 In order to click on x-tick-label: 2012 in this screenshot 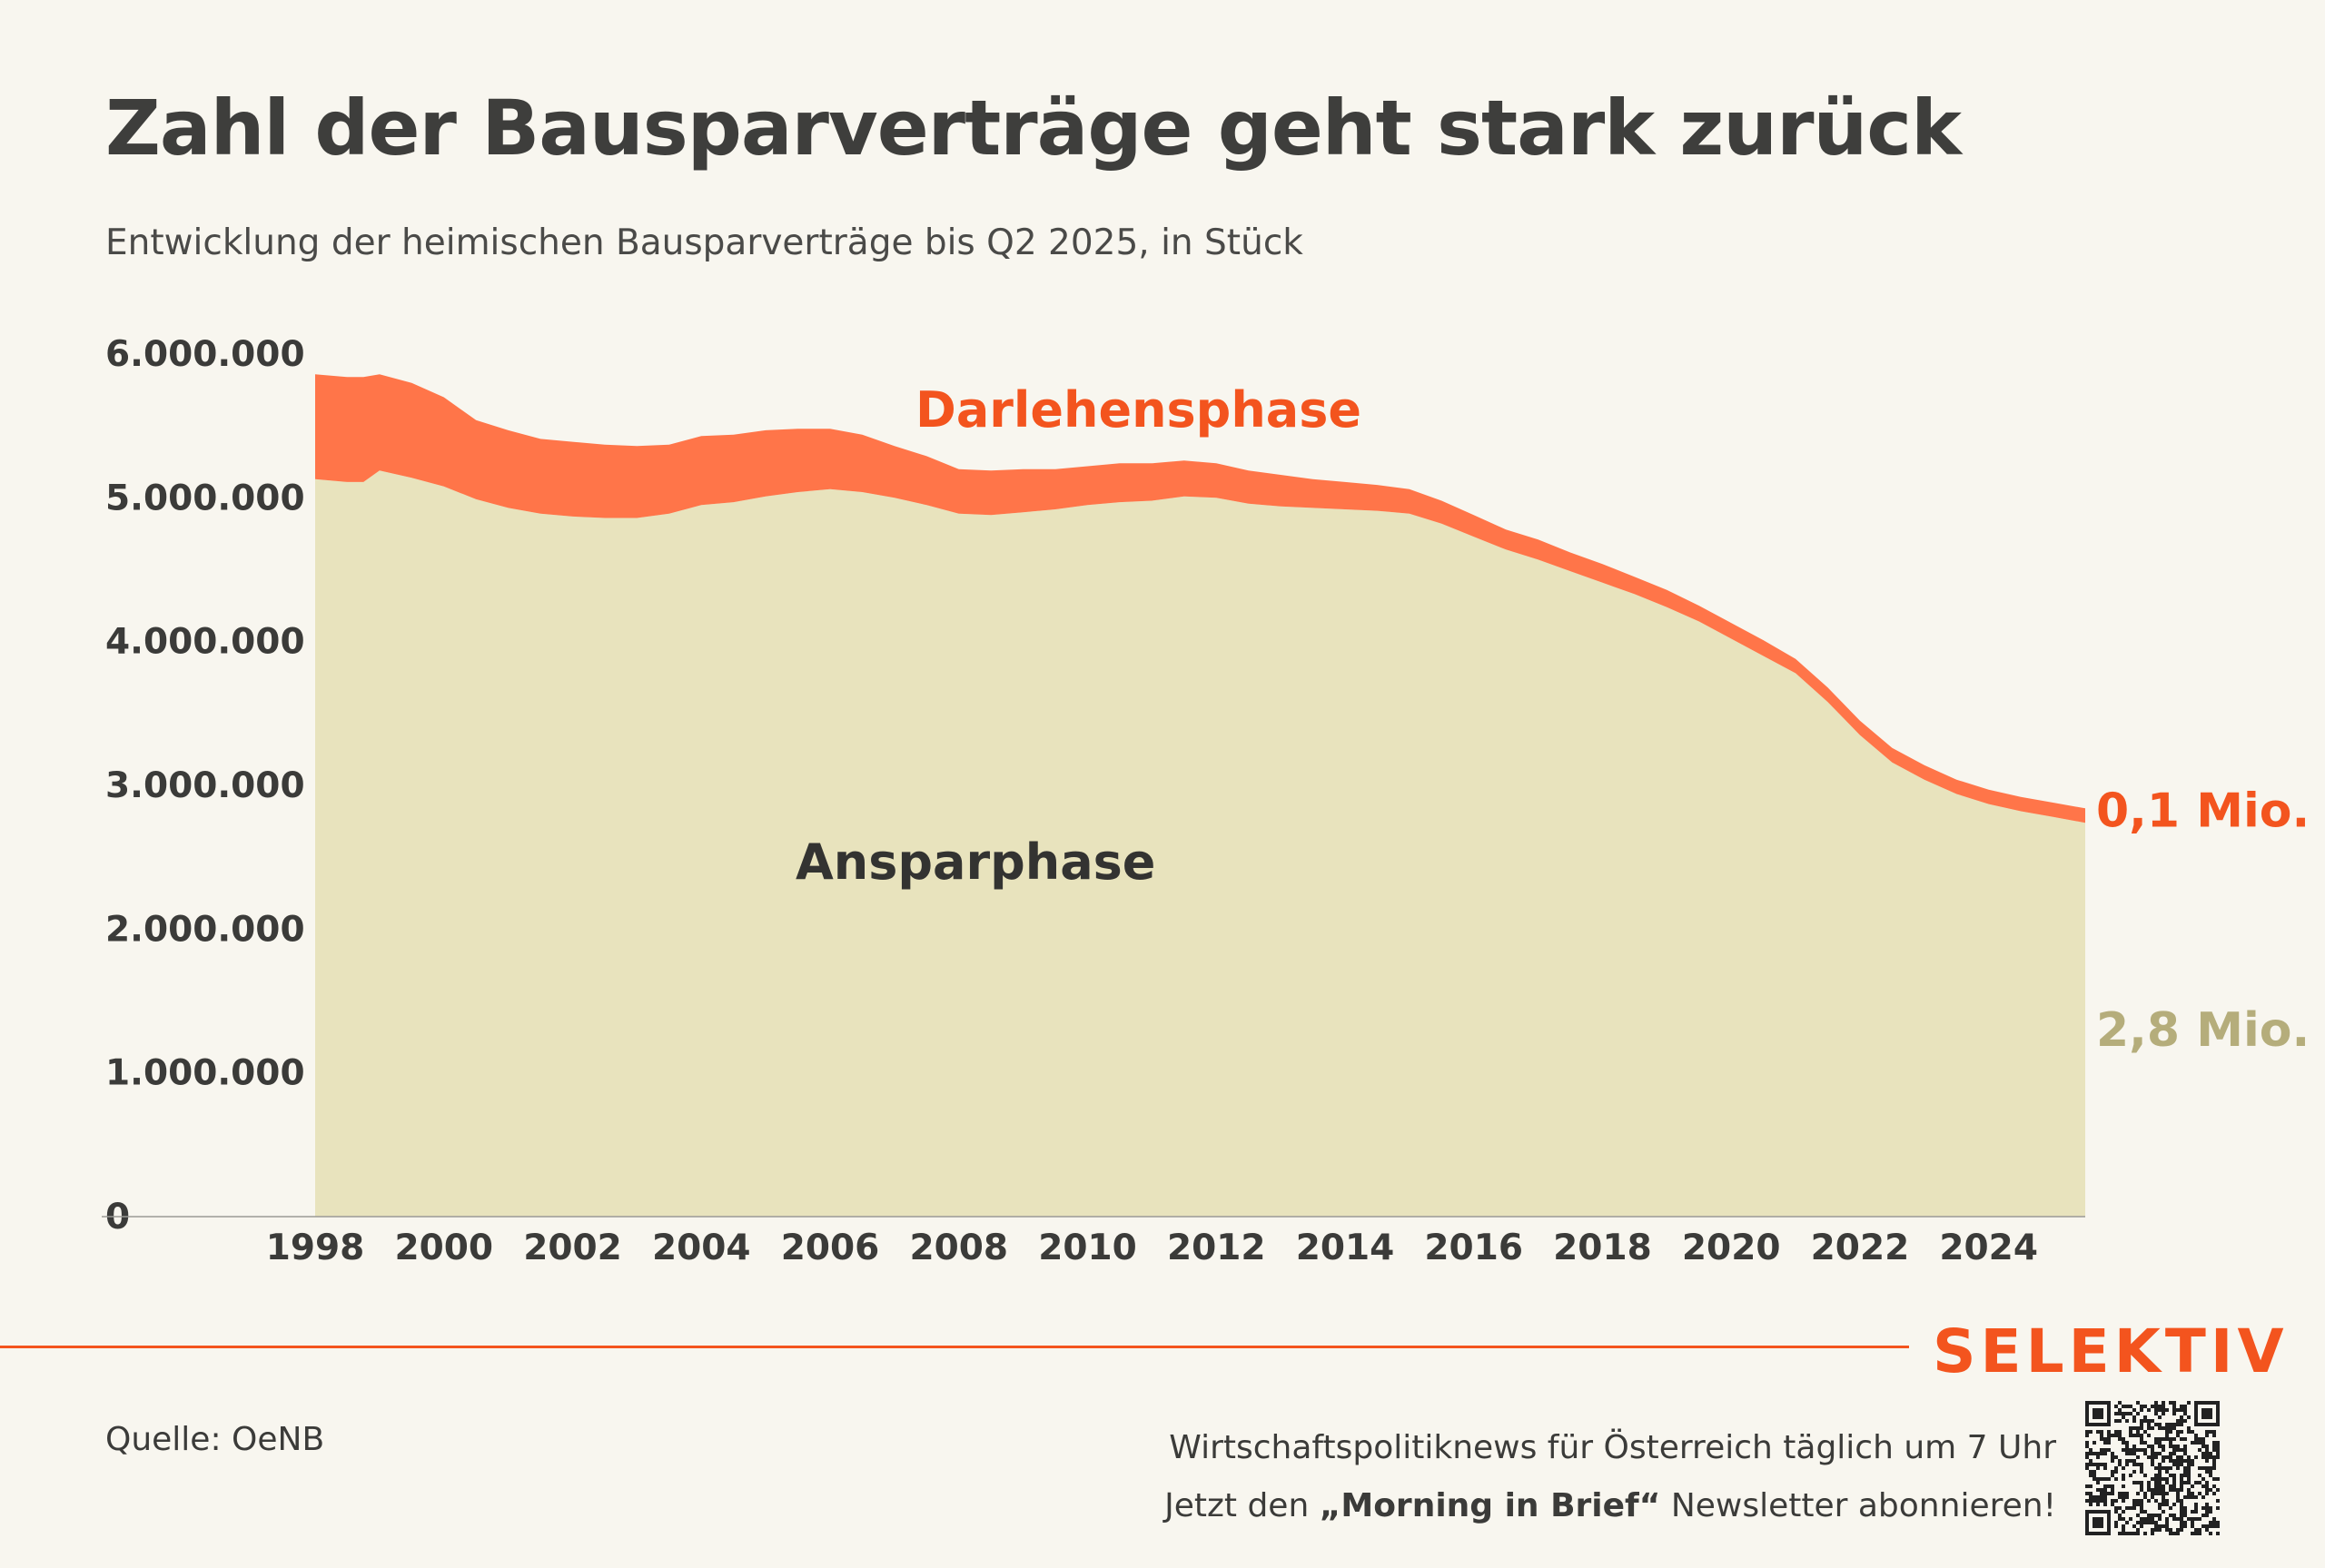, I will do `click(1216, 1248)`.